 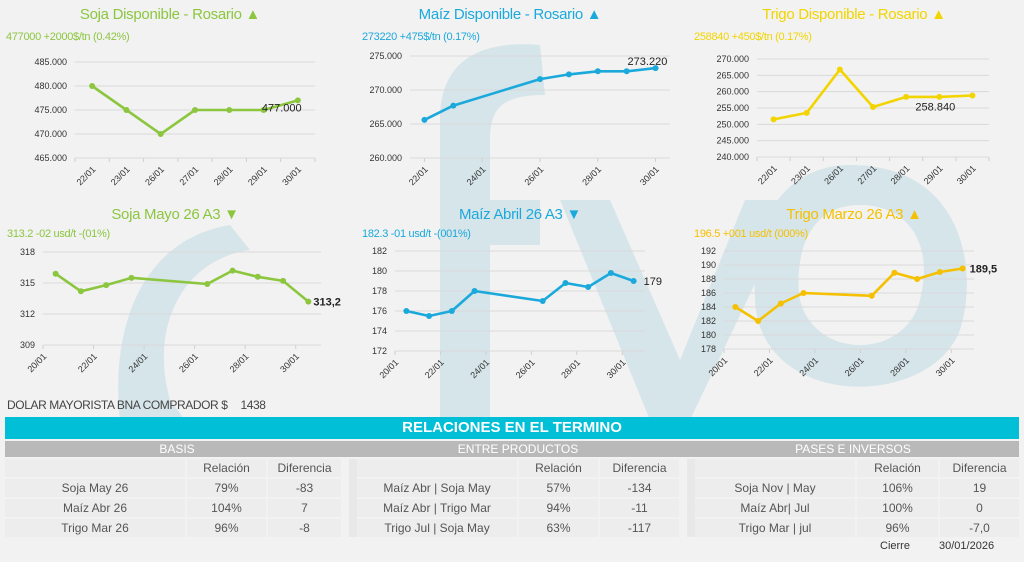 What do you see at coordinates (50, 110) in the screenshot?
I see `y-tick-label: 475.000` at bounding box center [50, 110].